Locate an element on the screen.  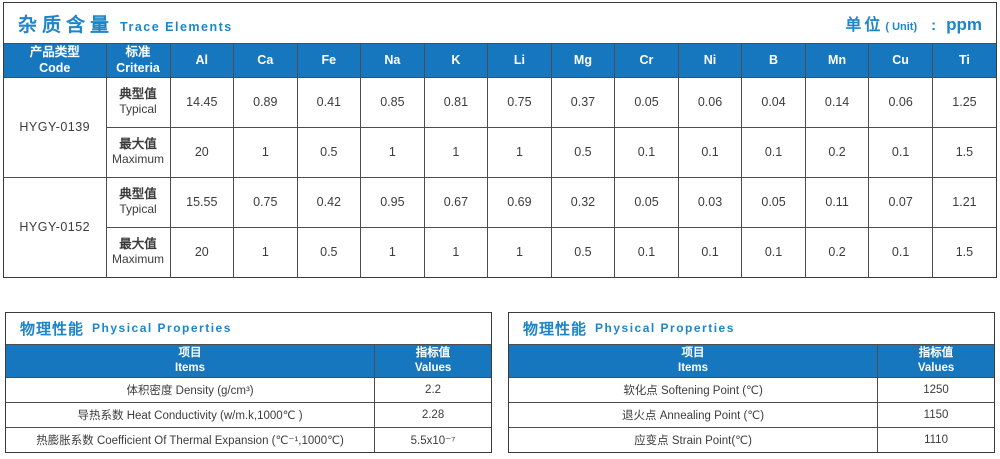
value-cell: 0.37 is located at coordinates (583, 102).